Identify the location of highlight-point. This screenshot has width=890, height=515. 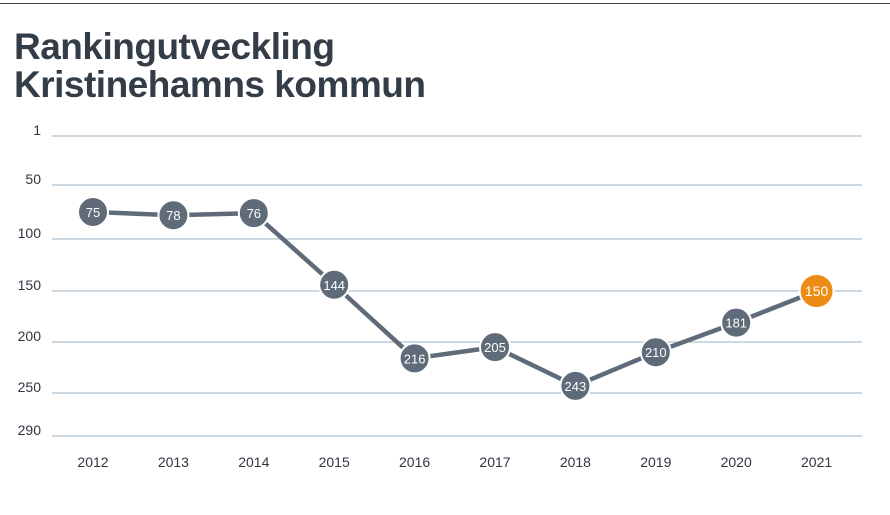
(816, 291).